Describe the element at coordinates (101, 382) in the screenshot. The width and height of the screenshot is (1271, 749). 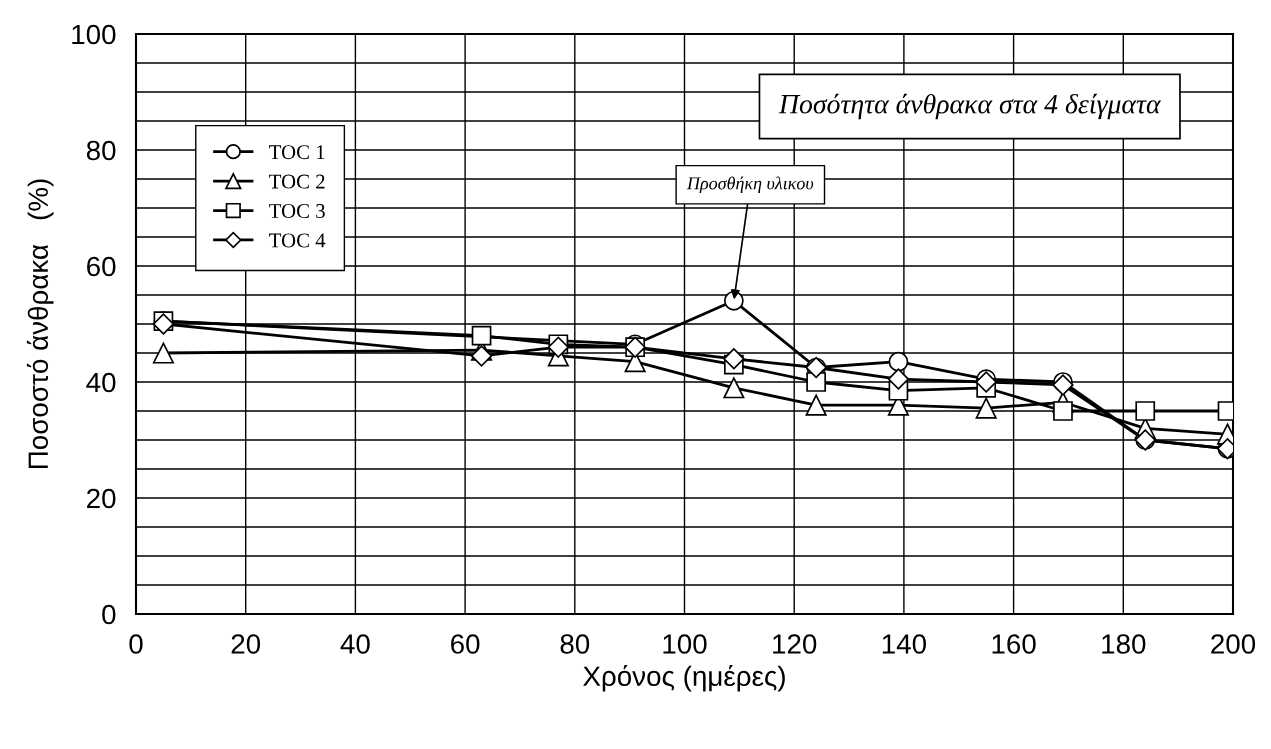
I see `y-tick-label: 40` at that location.